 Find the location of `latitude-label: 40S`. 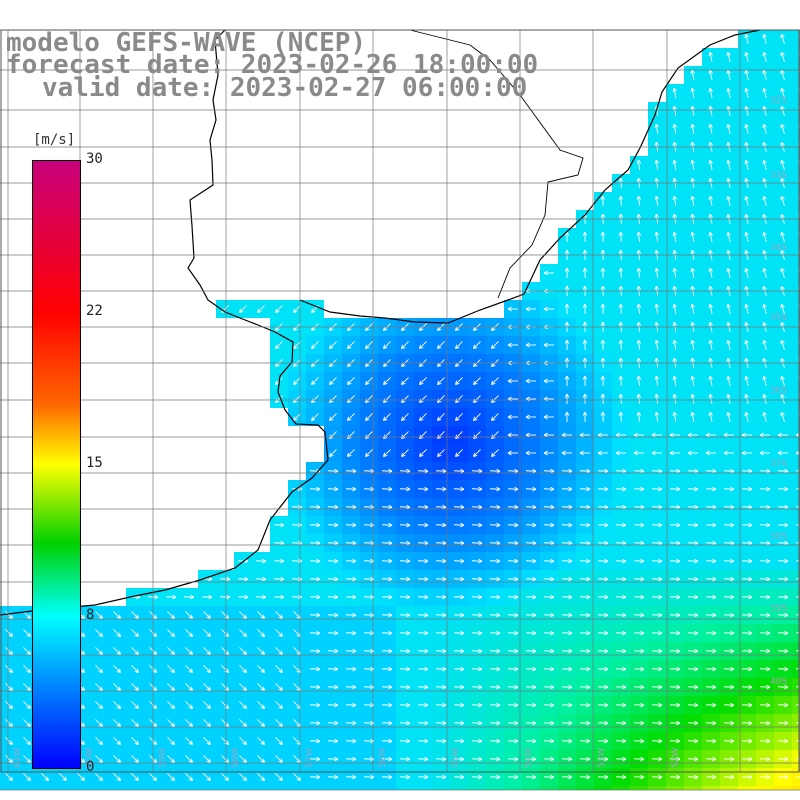

latitude-label: 40S is located at coordinates (778, 682).